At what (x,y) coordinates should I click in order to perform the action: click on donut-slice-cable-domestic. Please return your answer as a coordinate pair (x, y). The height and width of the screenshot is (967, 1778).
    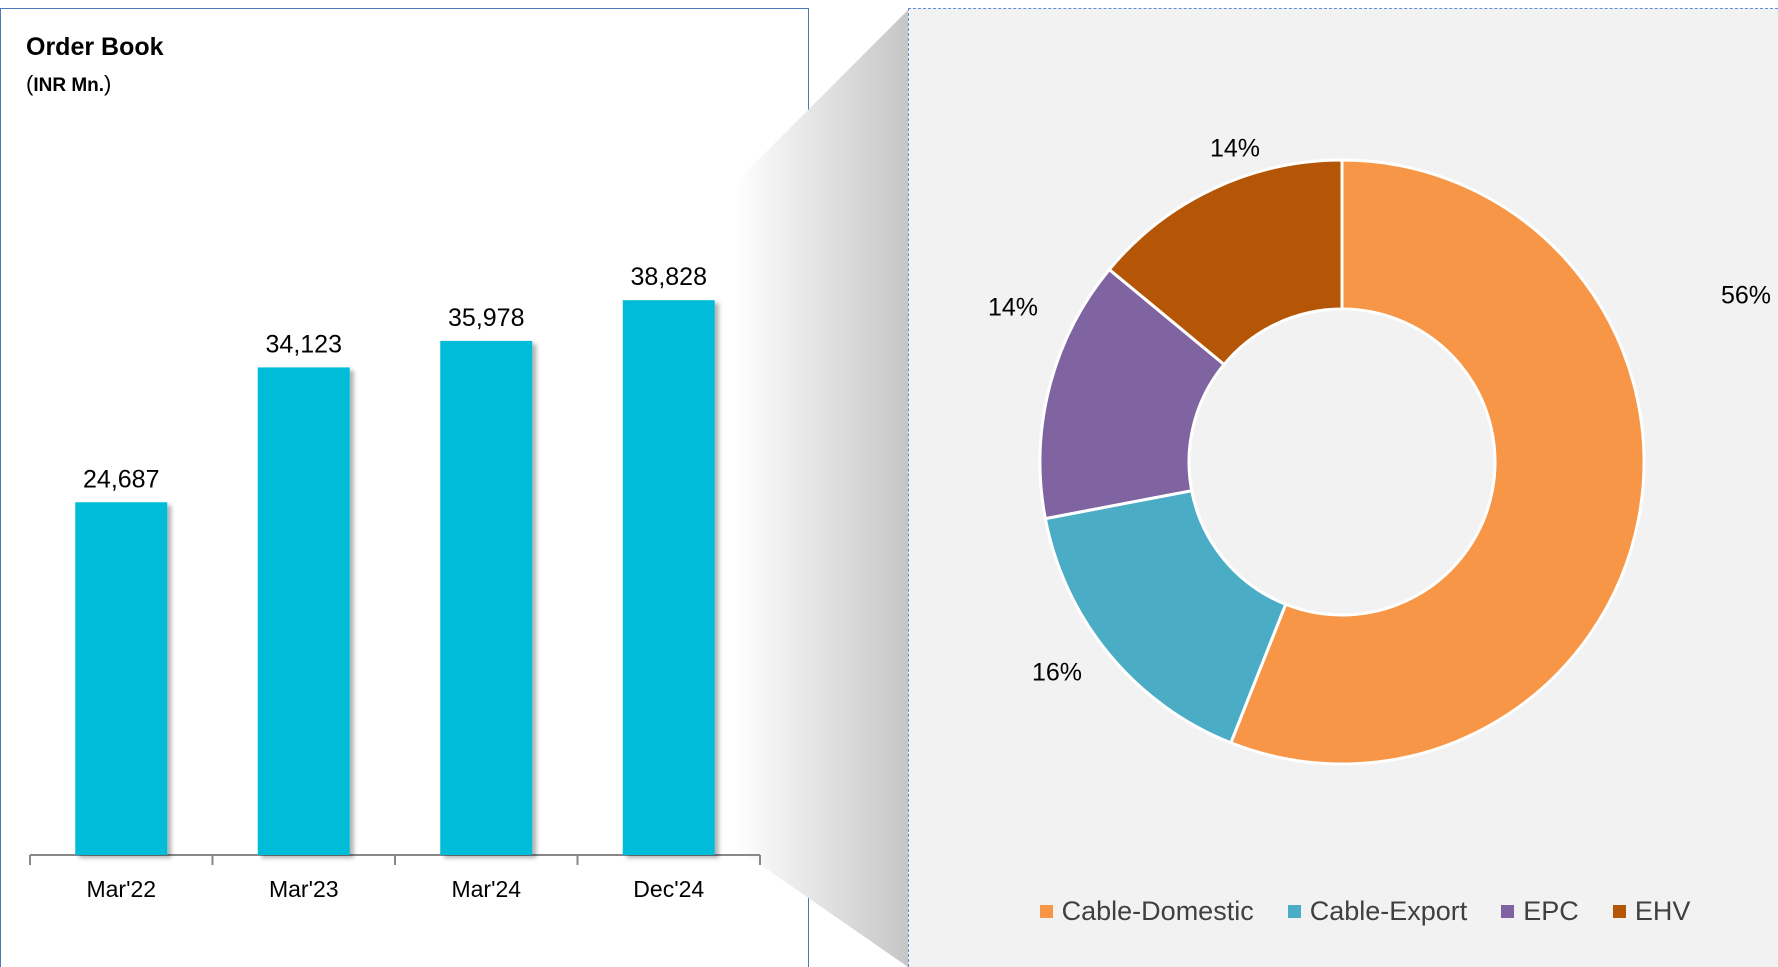
    Looking at the image, I should click on (1437, 462).